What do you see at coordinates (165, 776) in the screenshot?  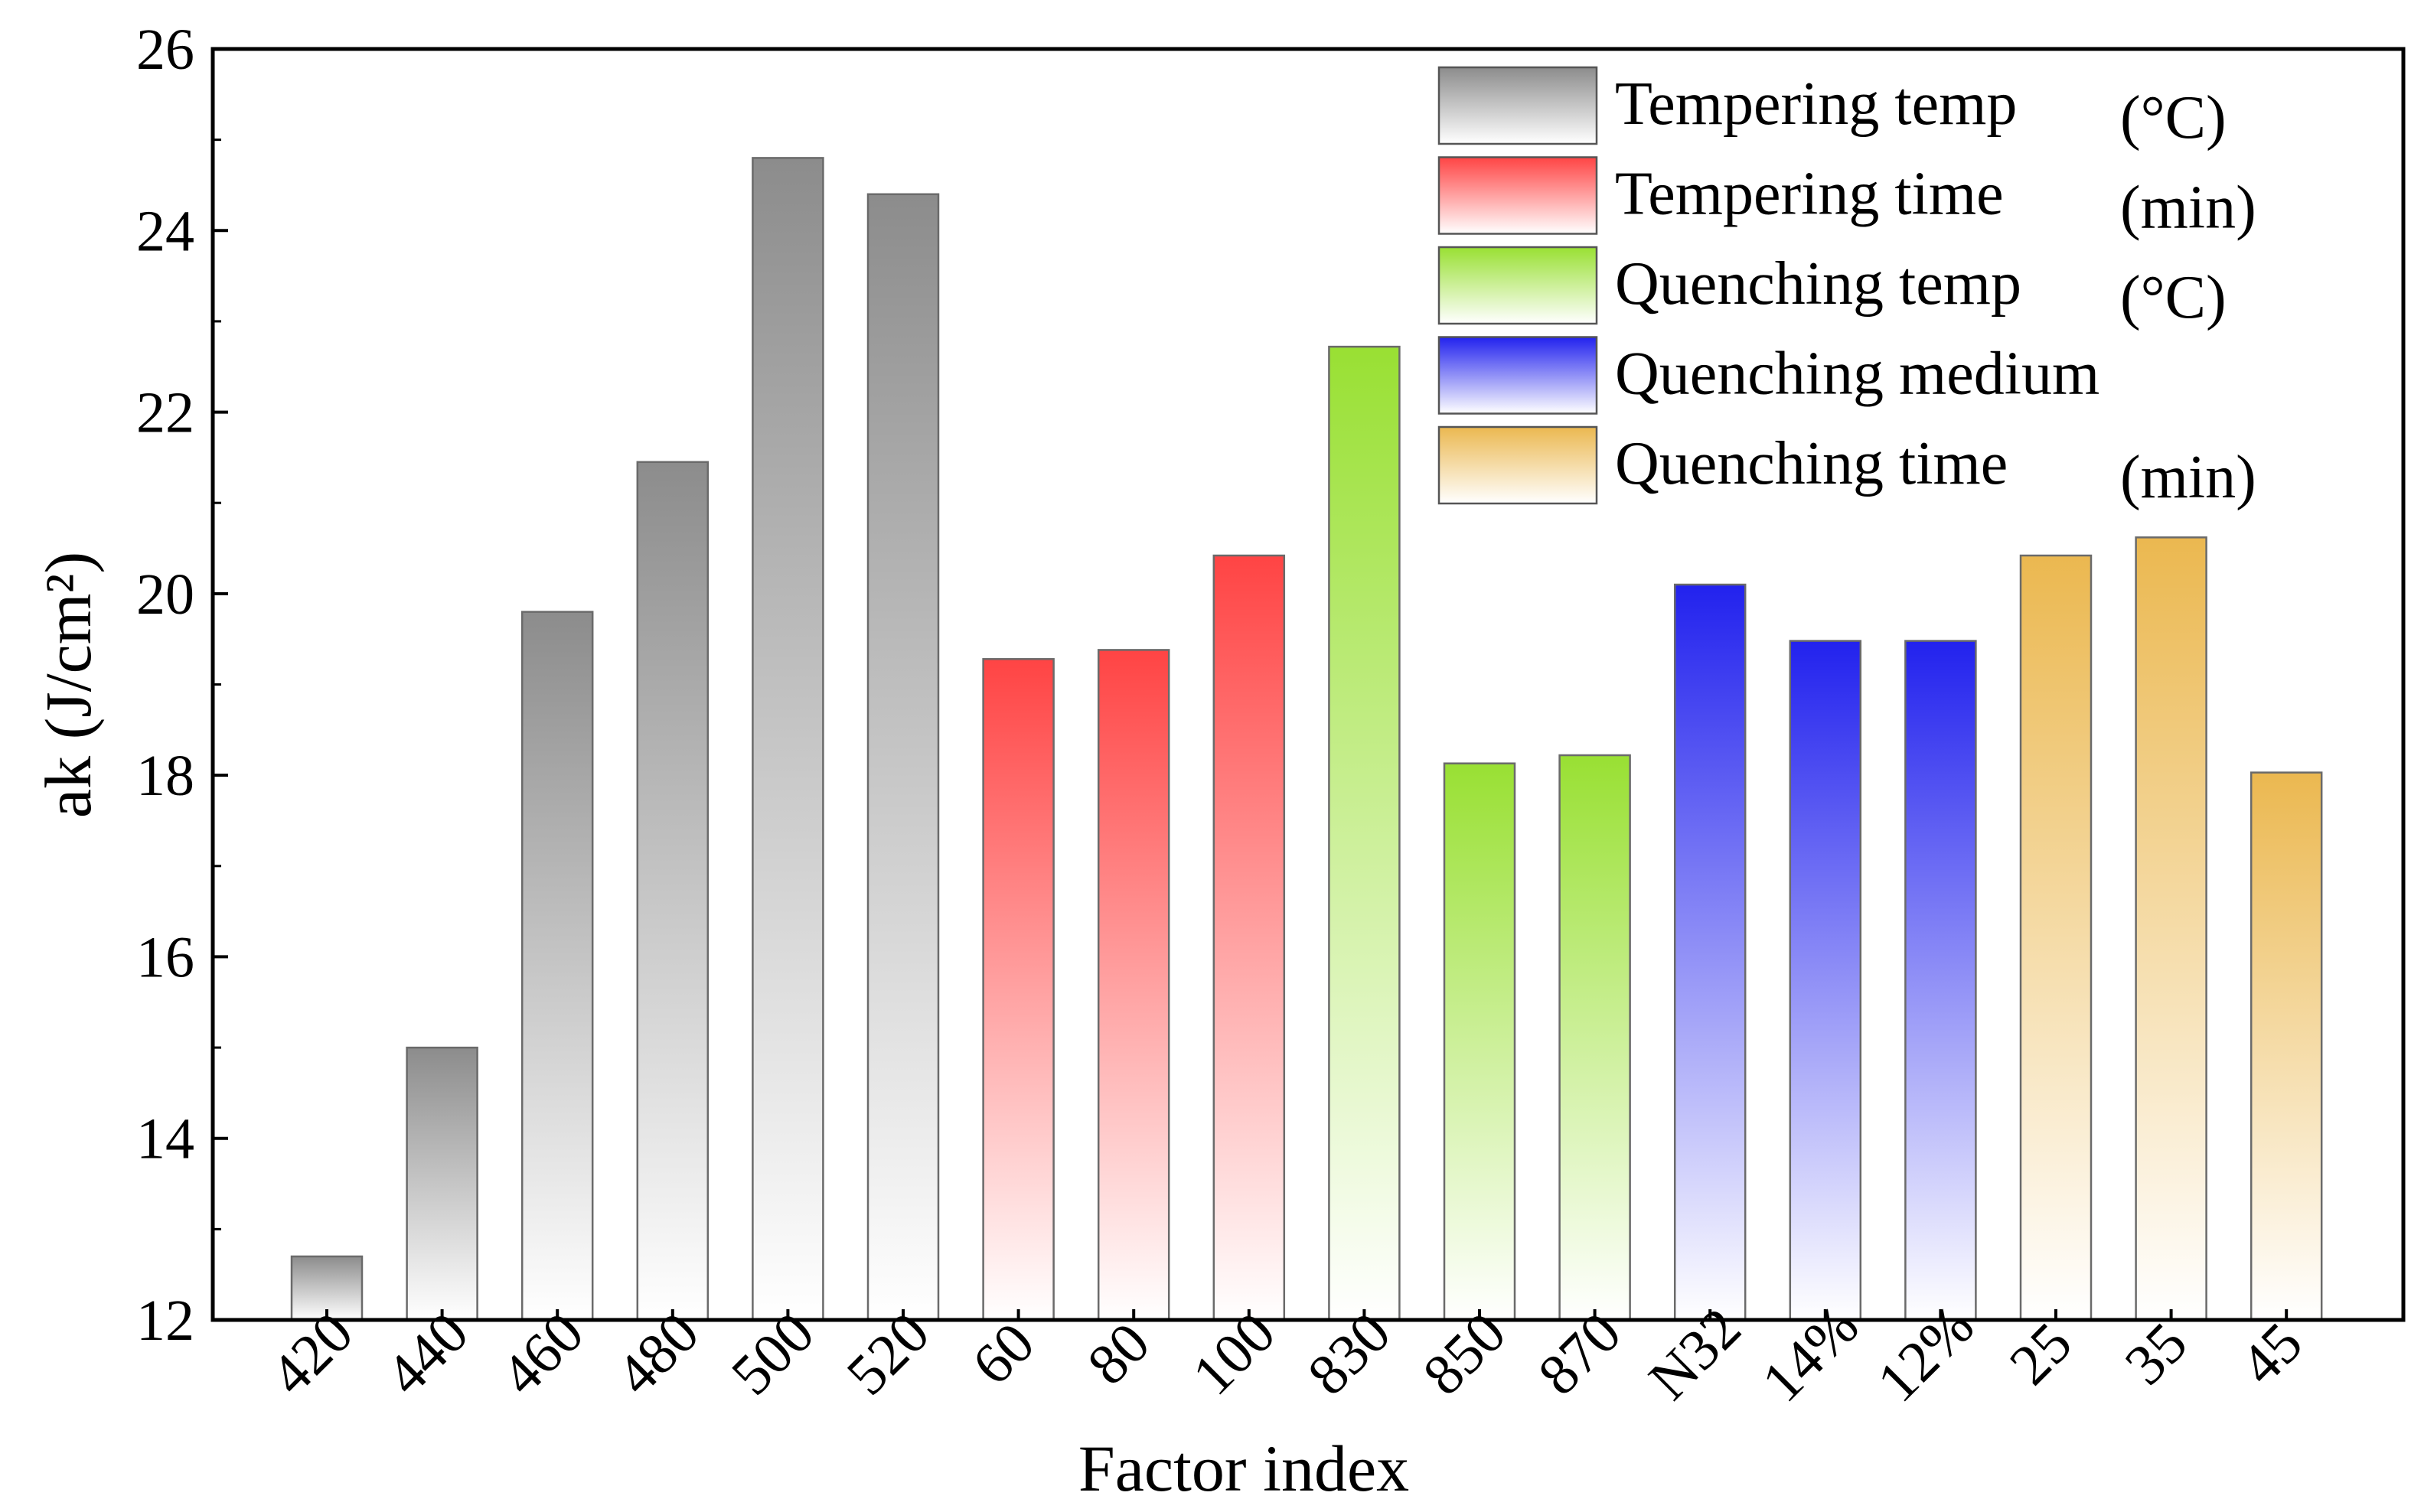 I see `y-tick-label: 18` at bounding box center [165, 776].